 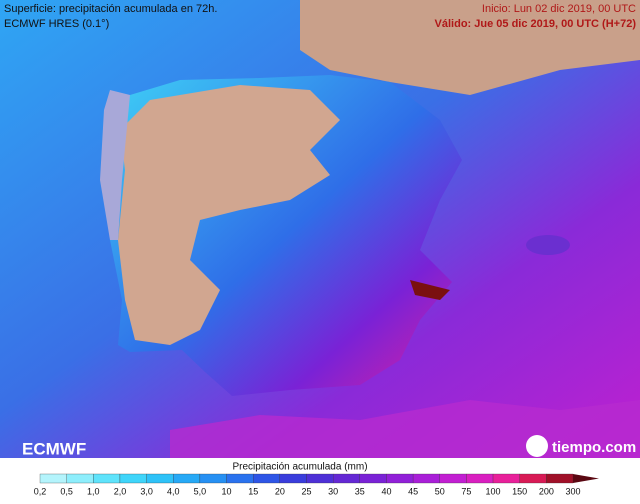 What do you see at coordinates (93, 491) in the screenshot?
I see `legend-label: 1,0` at bounding box center [93, 491].